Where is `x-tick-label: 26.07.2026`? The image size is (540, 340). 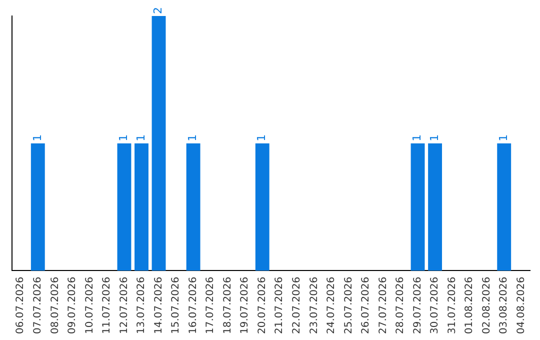 x-tick-label: 26.07.2026 is located at coordinates (366, 305).